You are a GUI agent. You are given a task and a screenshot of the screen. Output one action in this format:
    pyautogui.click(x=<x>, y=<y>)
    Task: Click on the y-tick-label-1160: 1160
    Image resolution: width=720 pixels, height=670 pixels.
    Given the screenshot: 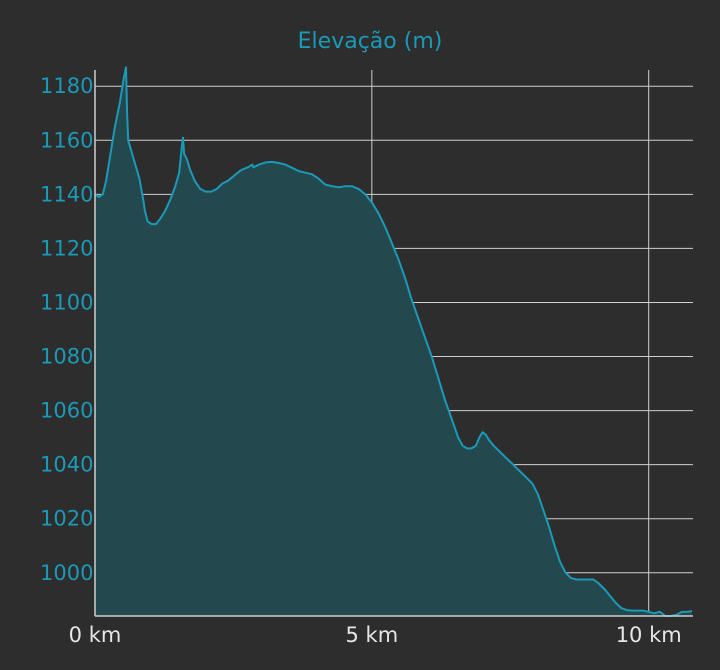 What is the action you would take?
    pyautogui.click(x=66, y=140)
    